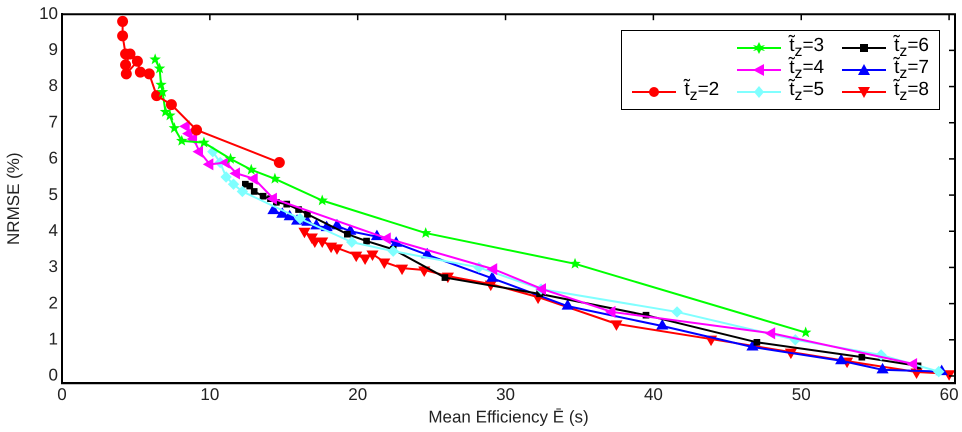  I want to click on x-tick-label: 10, so click(210, 394).